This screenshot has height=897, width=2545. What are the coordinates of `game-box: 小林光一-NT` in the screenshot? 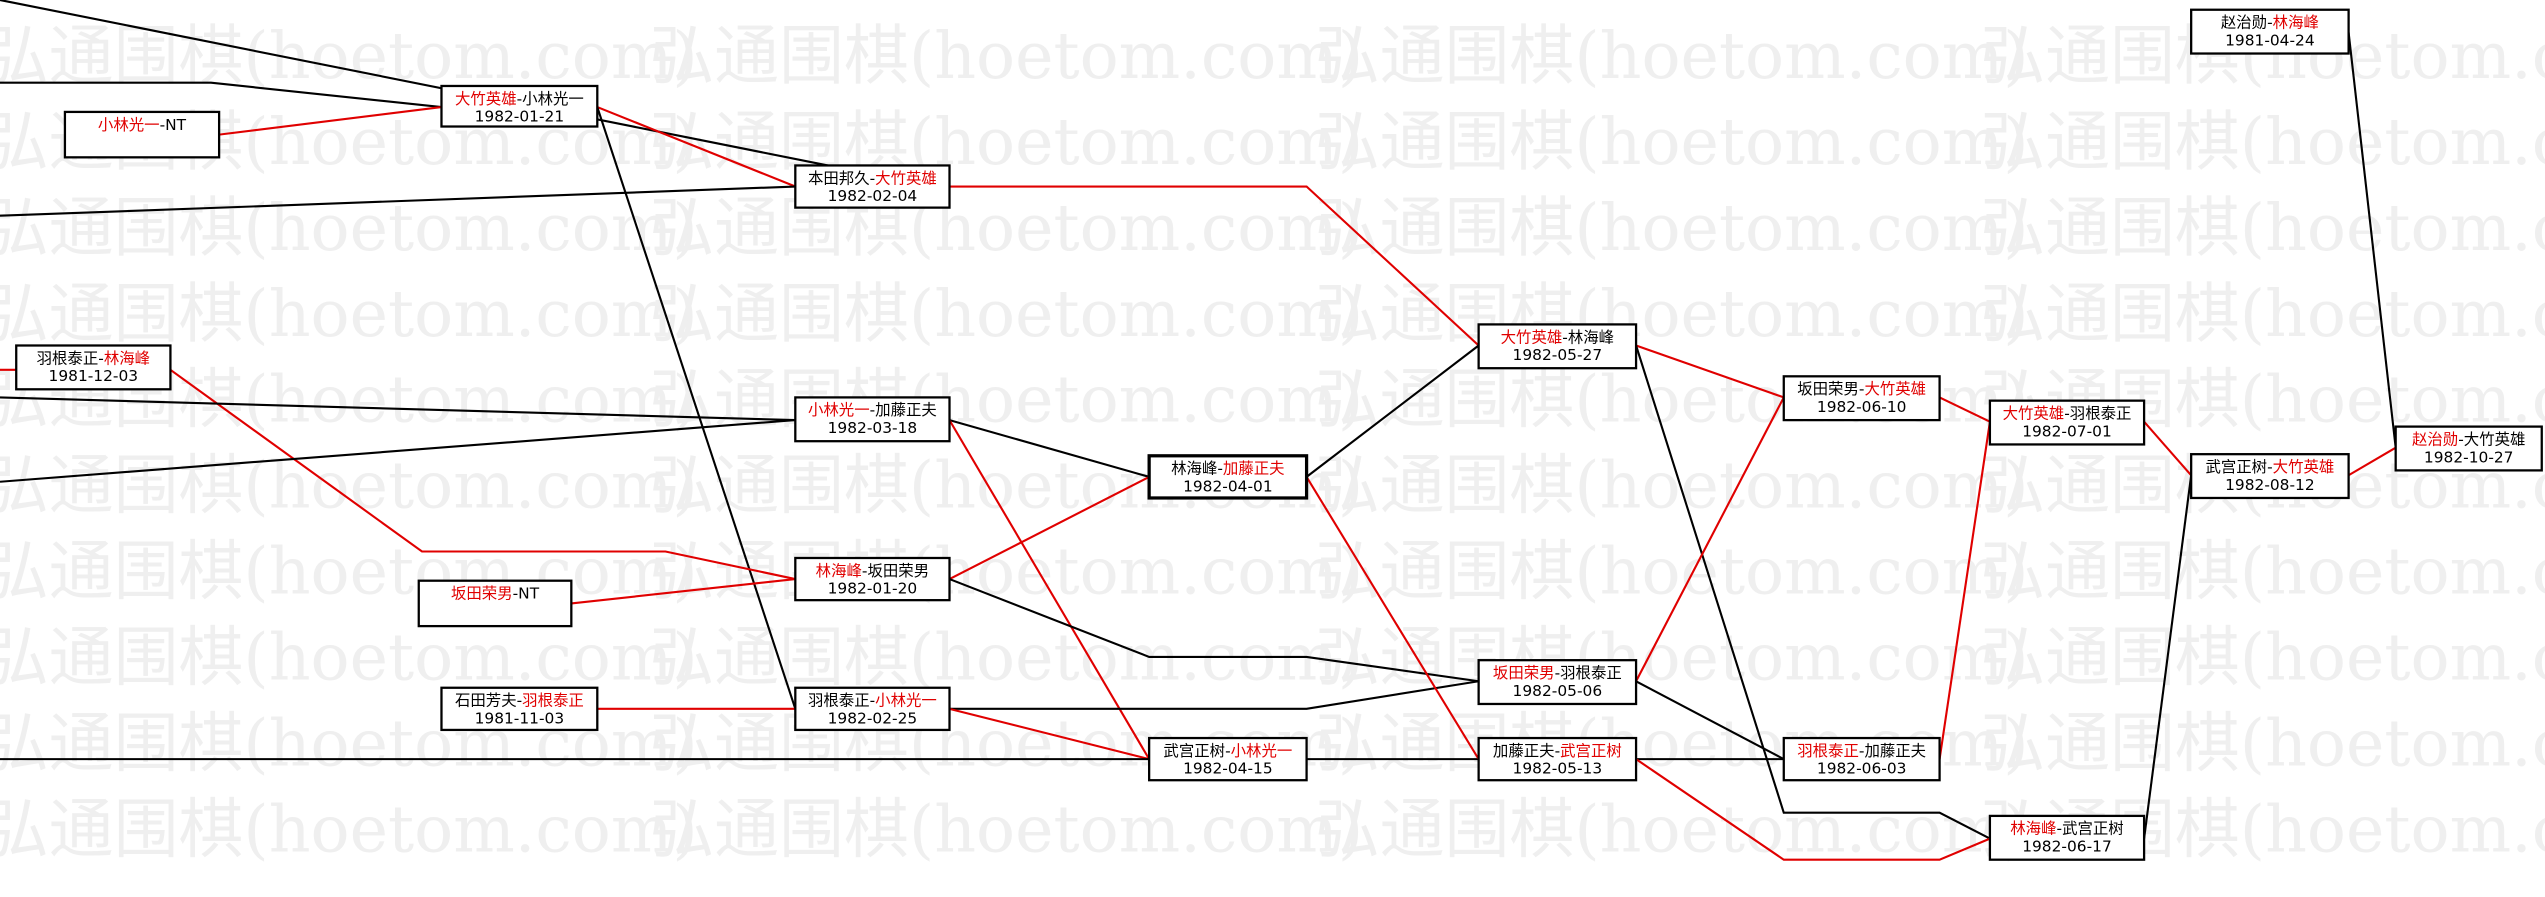 It's located at (142, 134).